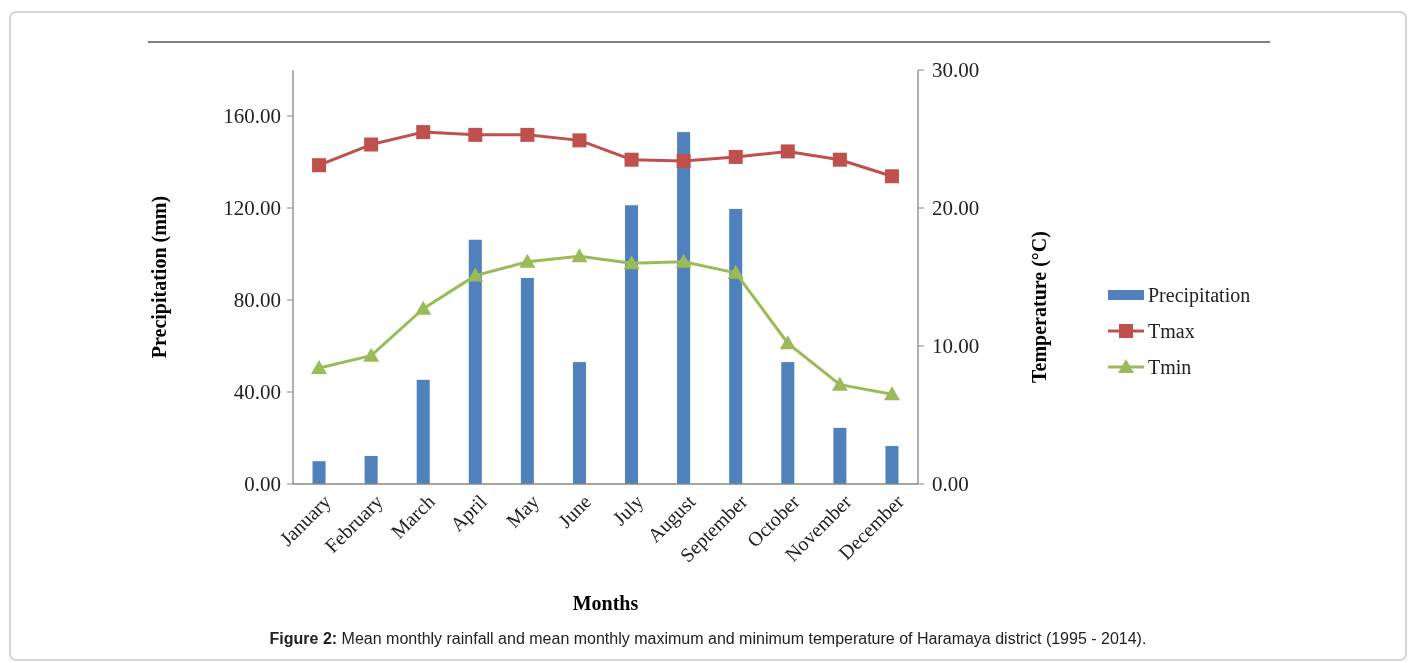 The width and height of the screenshot is (1416, 663). I want to click on y-tick-label: 40.00, so click(257, 392).